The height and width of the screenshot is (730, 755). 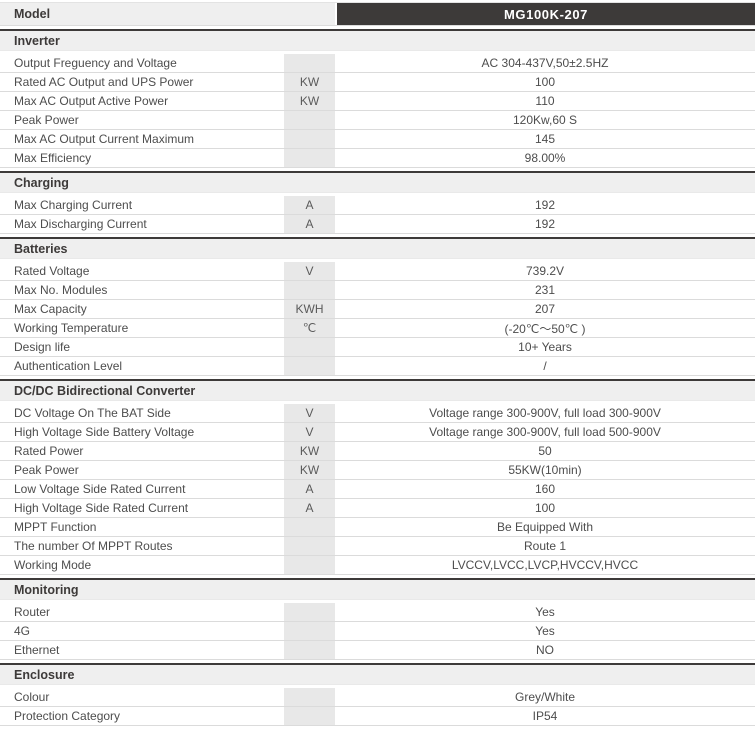 What do you see at coordinates (377, 508) in the screenshot?
I see `spec-row: High Voltage Side Rated Current A 100` at bounding box center [377, 508].